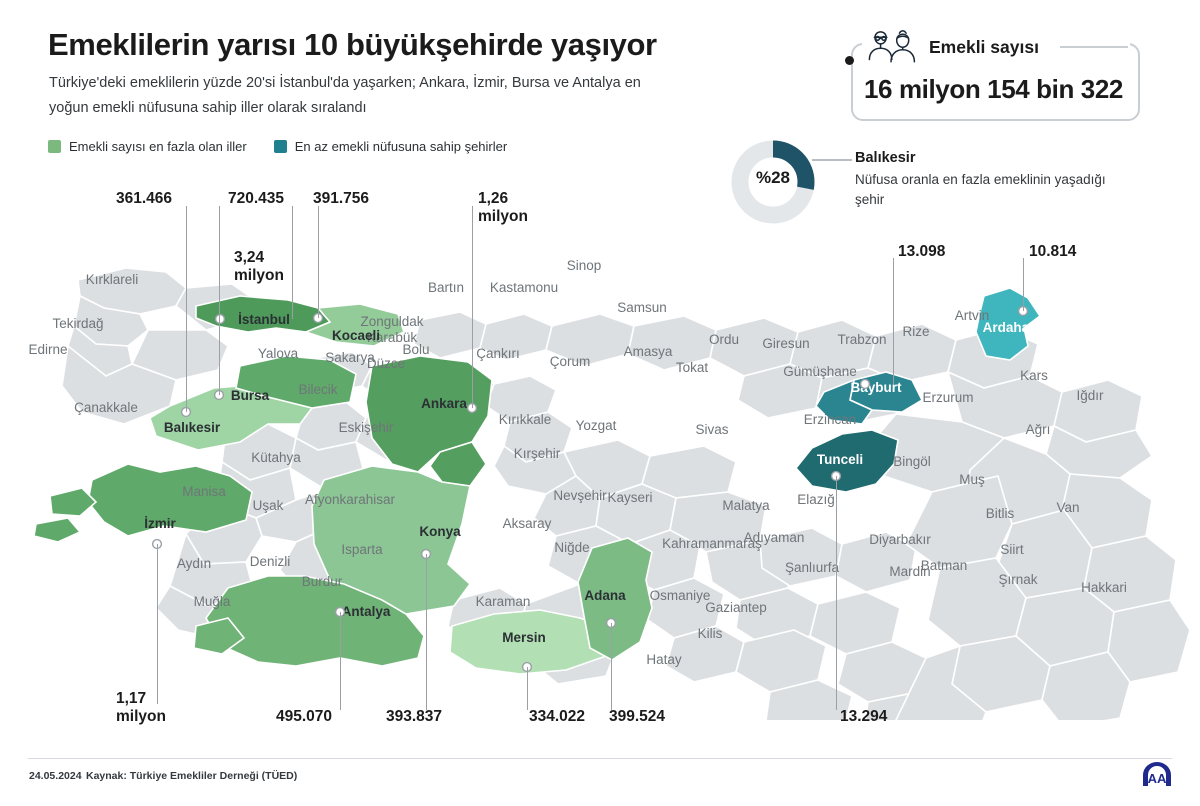 This screenshot has width=1200, height=806. What do you see at coordinates (278, 353) in the screenshot?
I see `province-label-yalova: Yalova` at bounding box center [278, 353].